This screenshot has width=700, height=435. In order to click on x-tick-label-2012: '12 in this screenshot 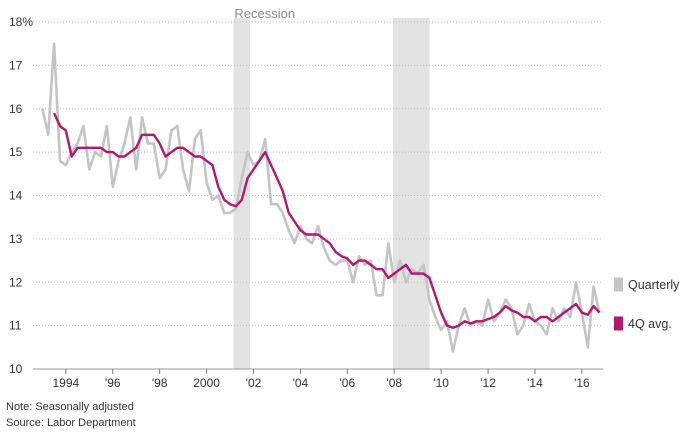, I will do `click(488, 383)`.